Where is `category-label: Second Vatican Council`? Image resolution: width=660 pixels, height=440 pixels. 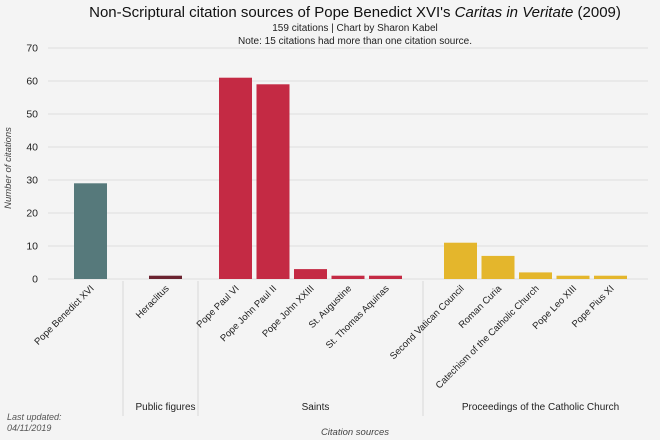 category-label: Second Vatican Council is located at coordinates (427, 322).